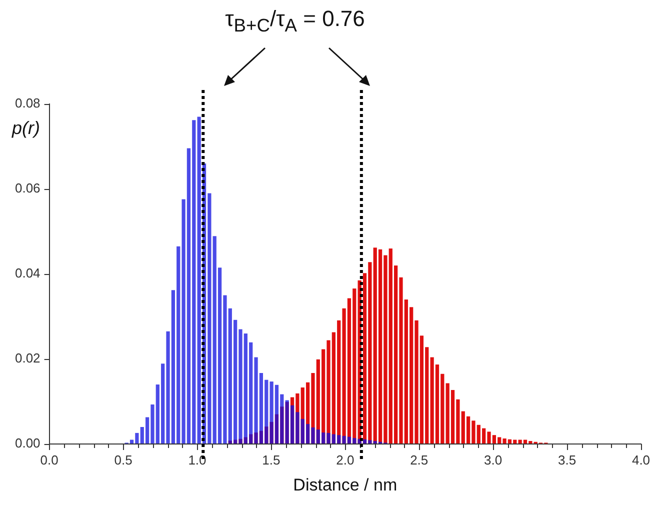  Describe the element at coordinates (26, 128) in the screenshot. I see `y-axis-title: p(r)` at that location.